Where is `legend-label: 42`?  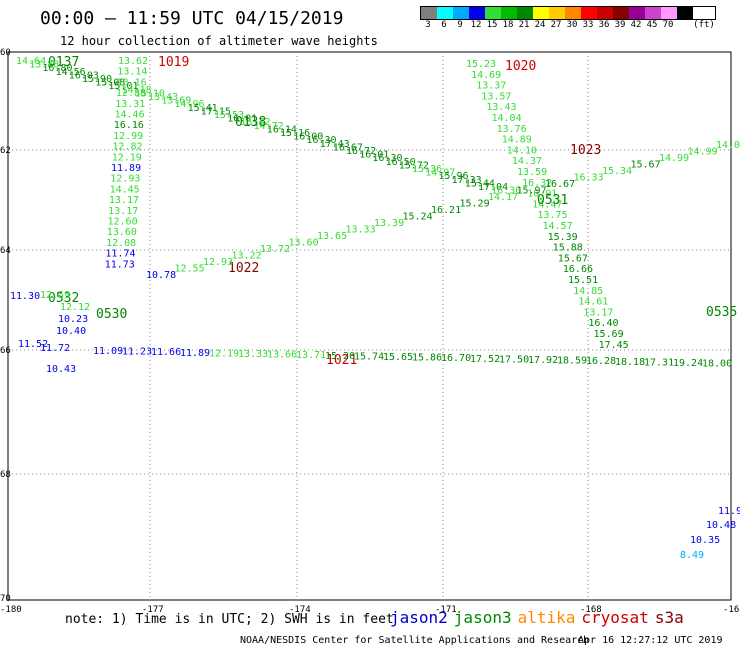 legend-label: 42 is located at coordinates (636, 25).